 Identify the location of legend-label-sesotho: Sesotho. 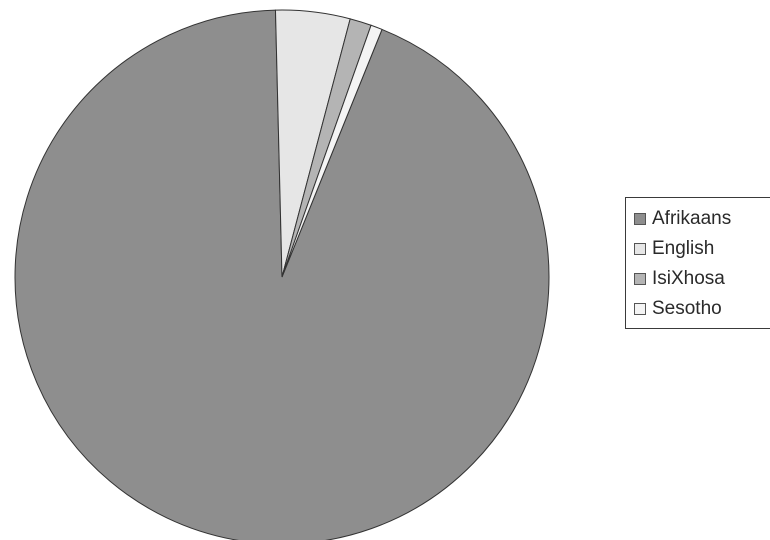
(687, 308).